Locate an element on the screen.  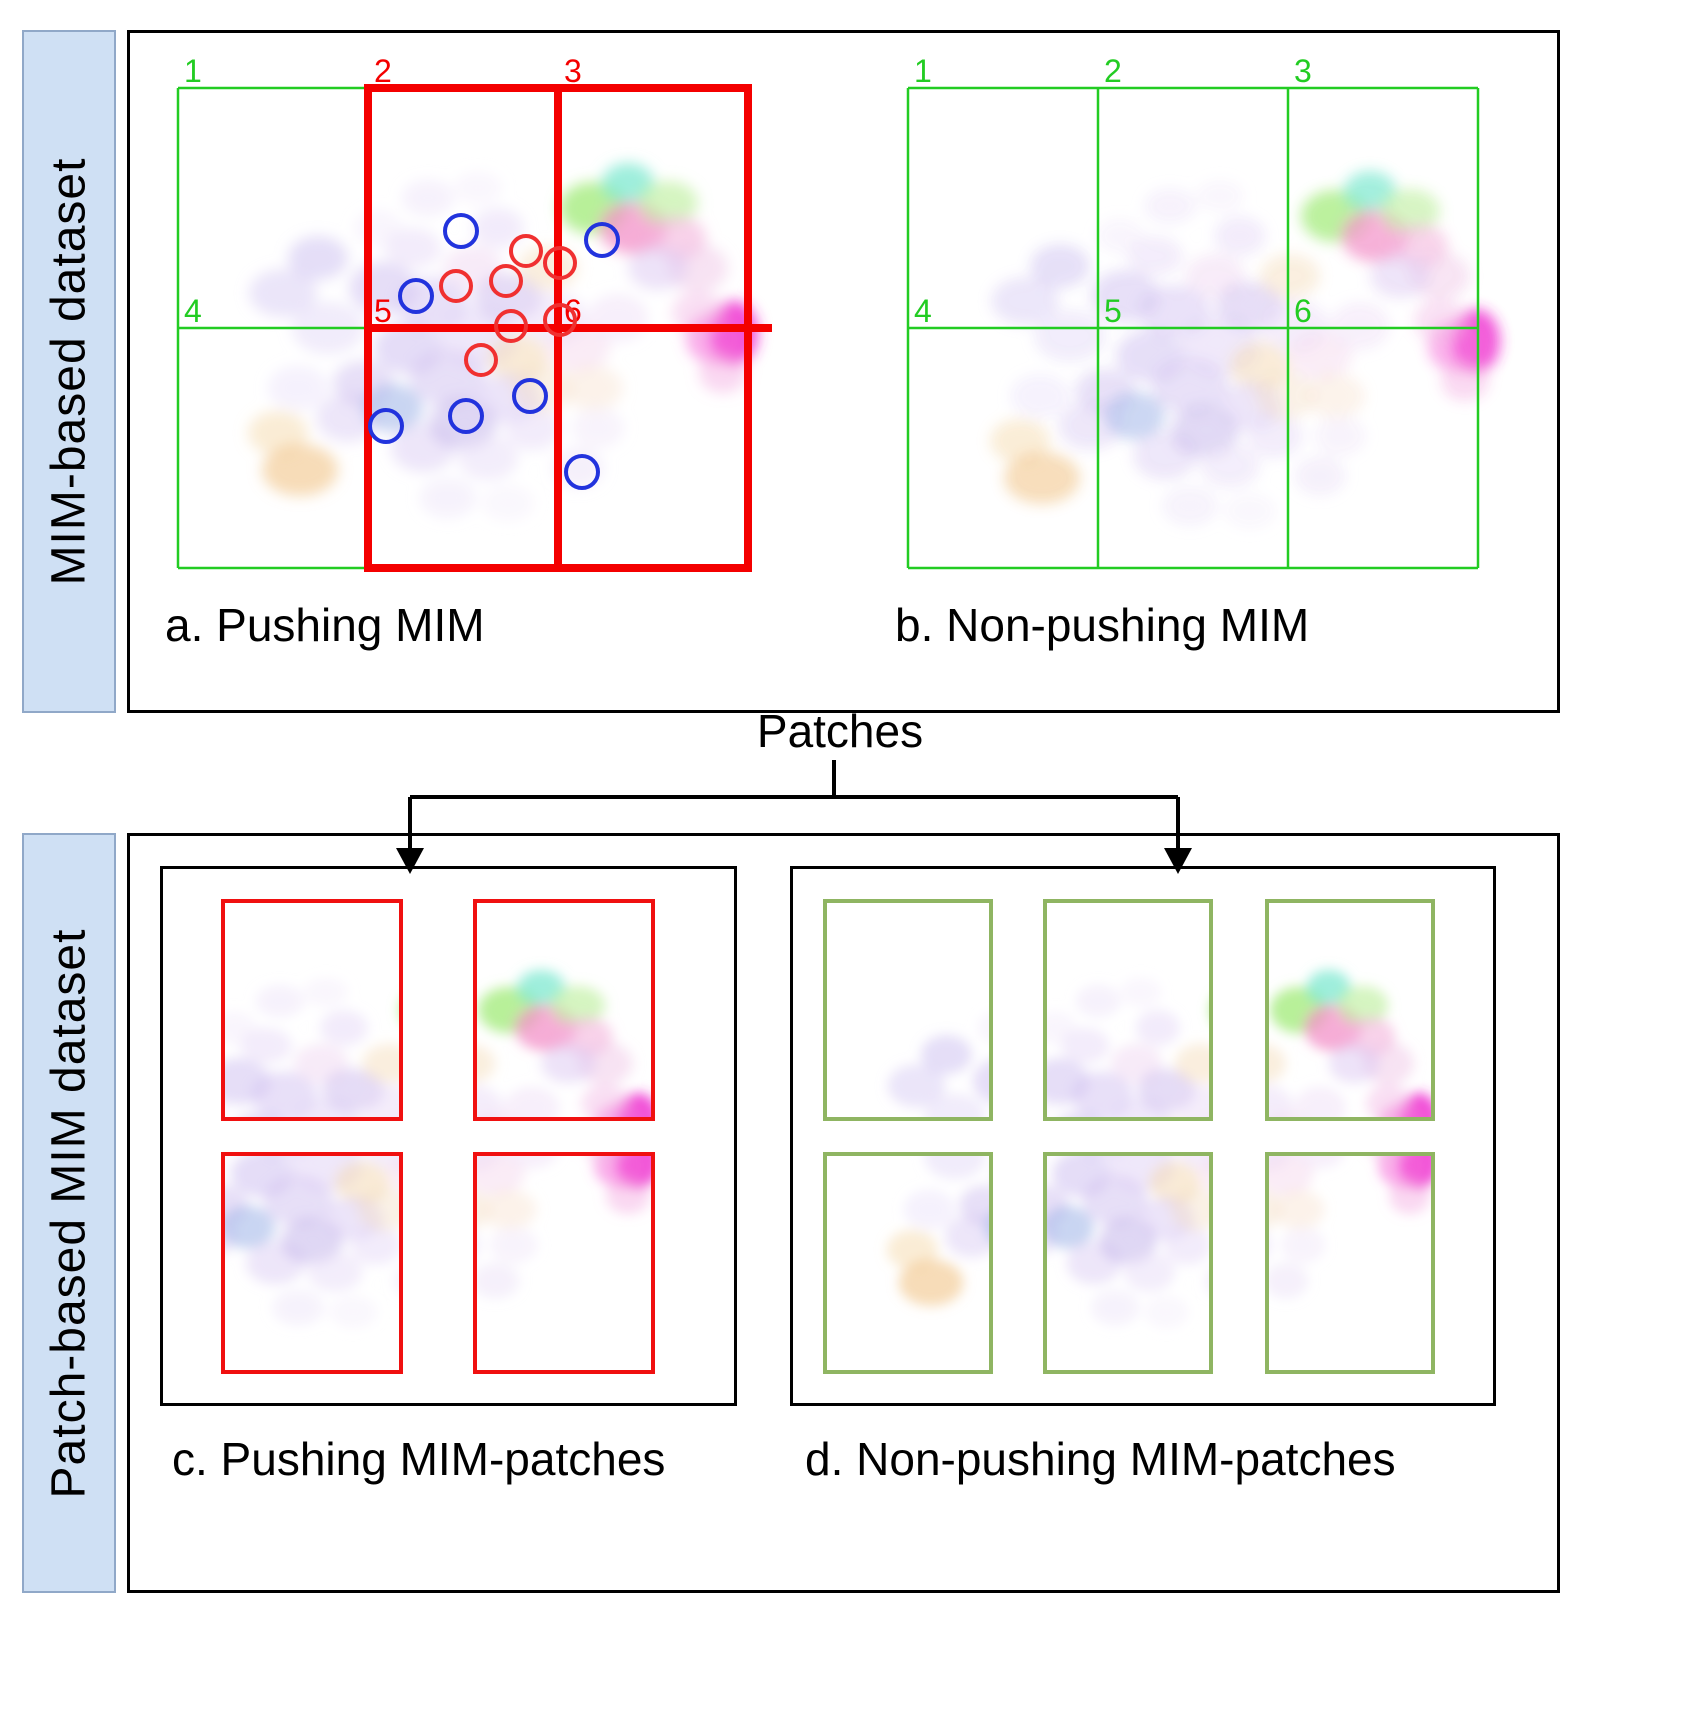
red-patch-highlight is located at coordinates (568, 328).